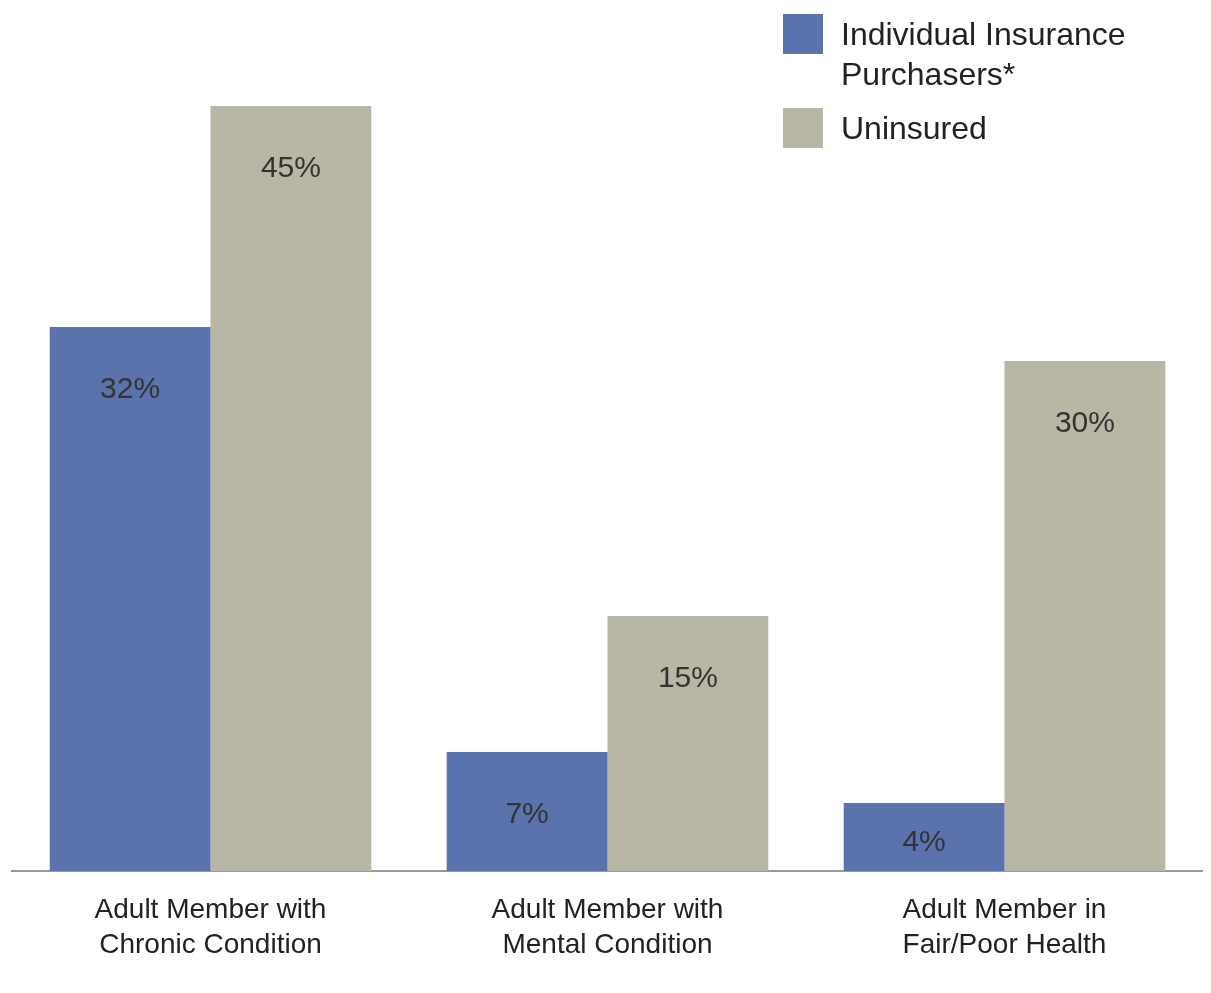 This screenshot has width=1211, height=993. Describe the element at coordinates (1084, 422) in the screenshot. I see `data-label: 30%` at that location.